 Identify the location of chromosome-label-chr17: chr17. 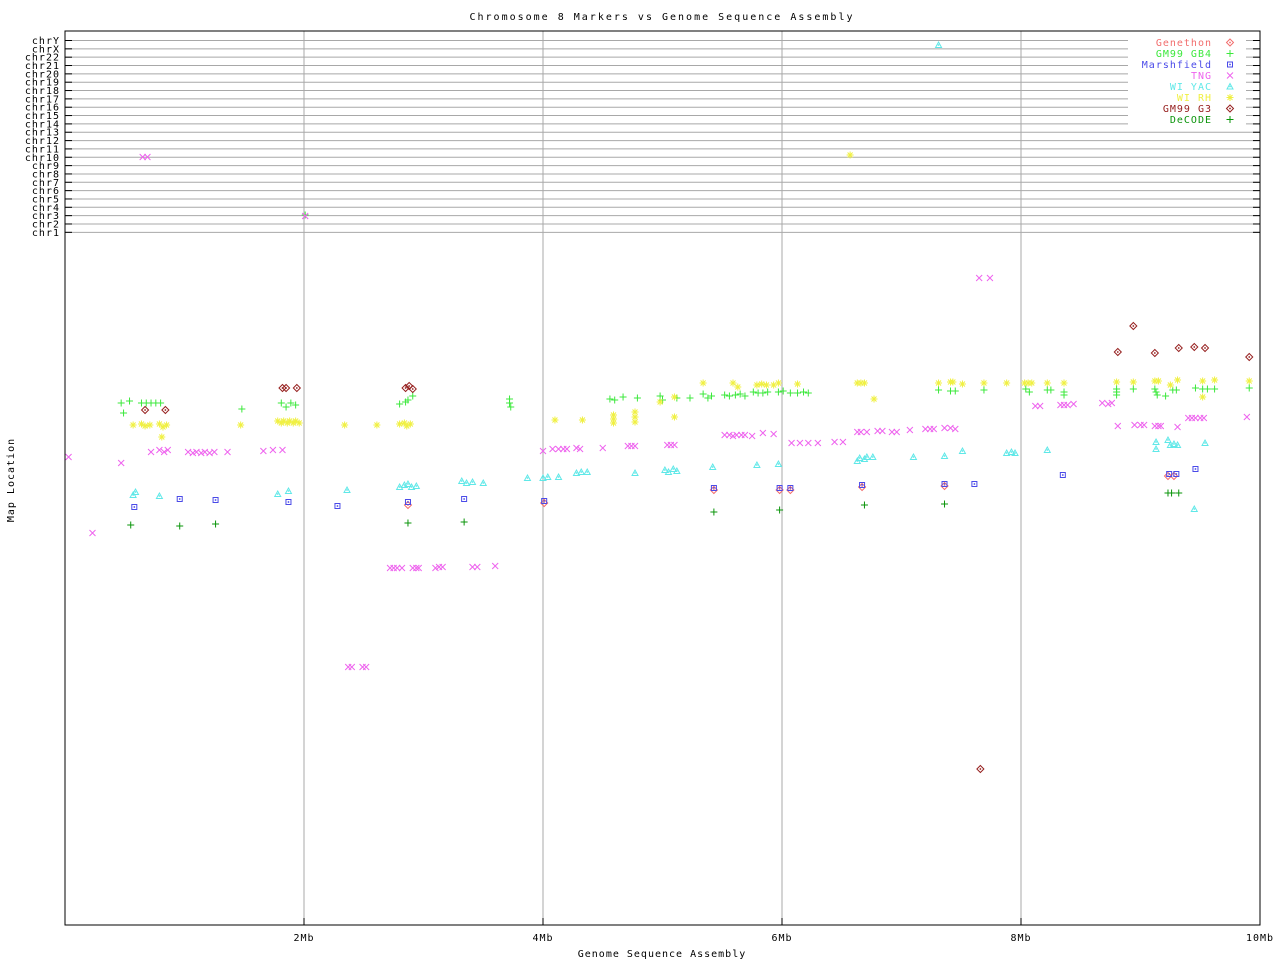
(42, 99).